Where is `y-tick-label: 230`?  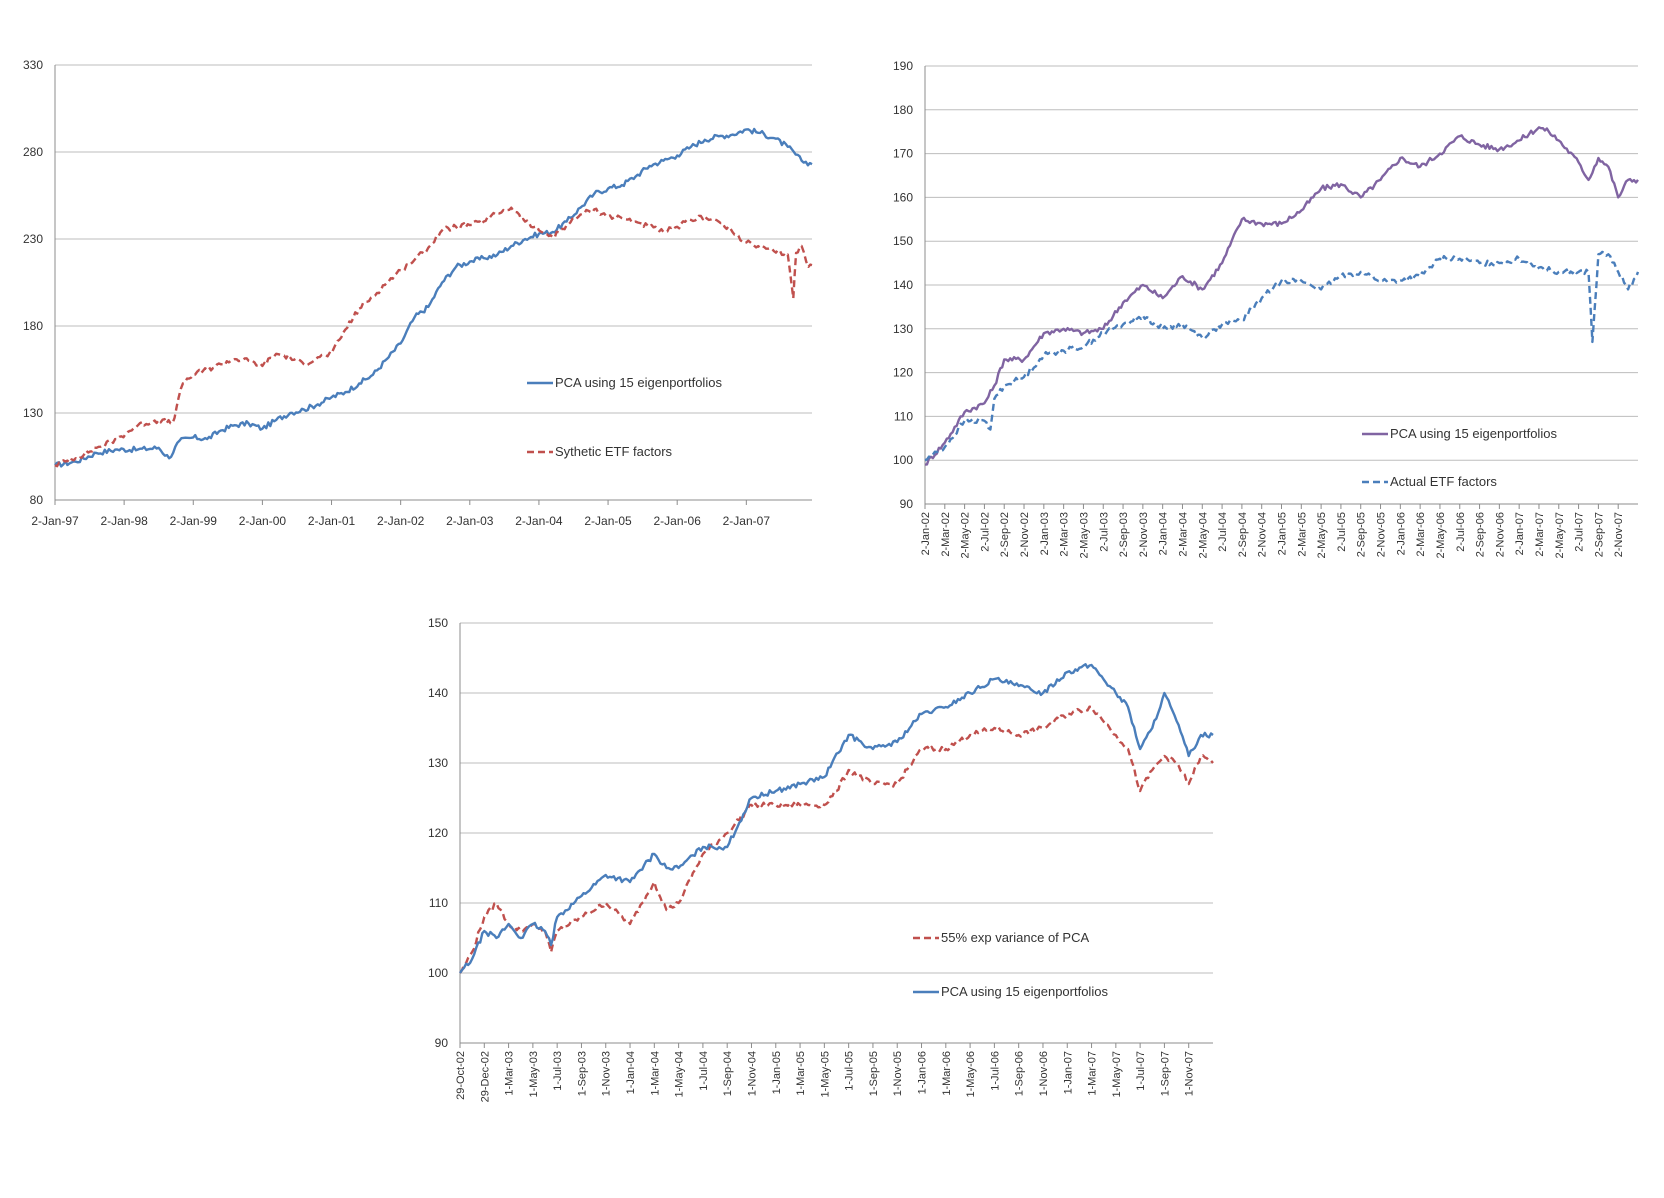
y-tick-label: 230 is located at coordinates (33, 239).